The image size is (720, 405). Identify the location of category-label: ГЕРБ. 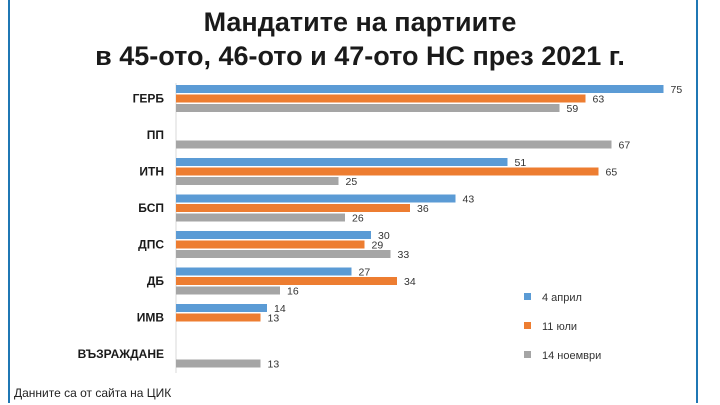
(149, 99).